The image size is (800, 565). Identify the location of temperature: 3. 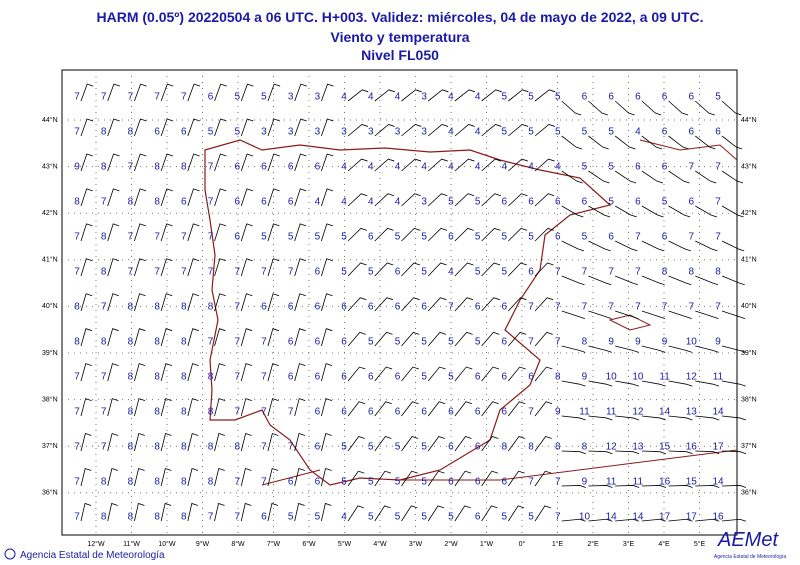
(371, 132).